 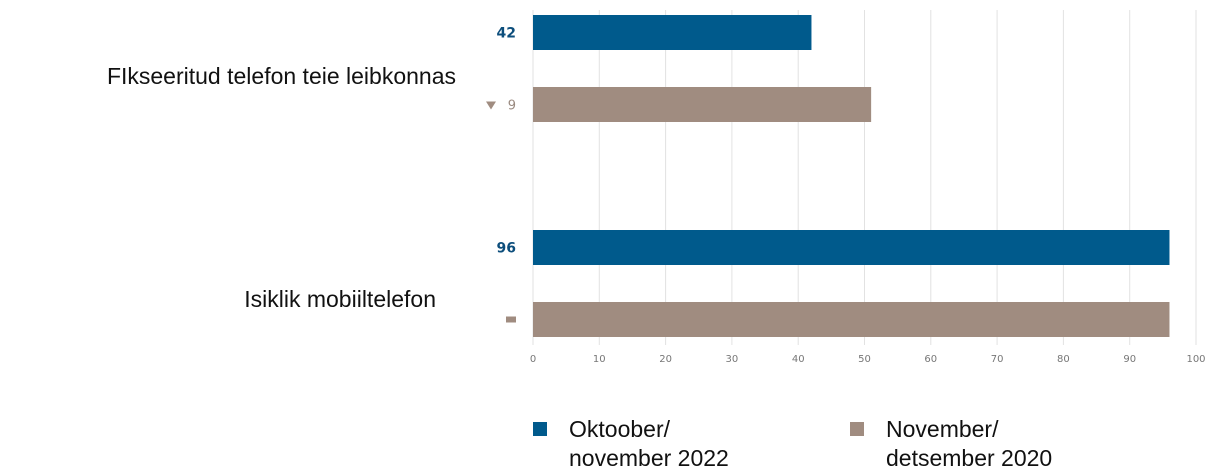 I want to click on x-tick-label-40: 40, so click(x=798, y=359).